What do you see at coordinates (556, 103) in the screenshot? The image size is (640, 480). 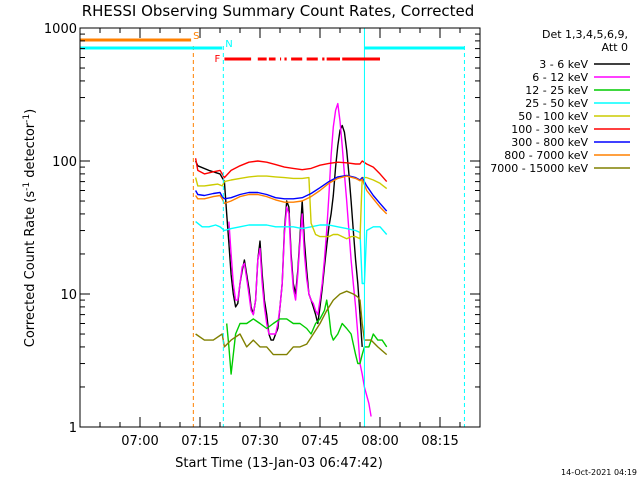 I see `legend-label-3: 25 - 50 keV` at bounding box center [556, 103].